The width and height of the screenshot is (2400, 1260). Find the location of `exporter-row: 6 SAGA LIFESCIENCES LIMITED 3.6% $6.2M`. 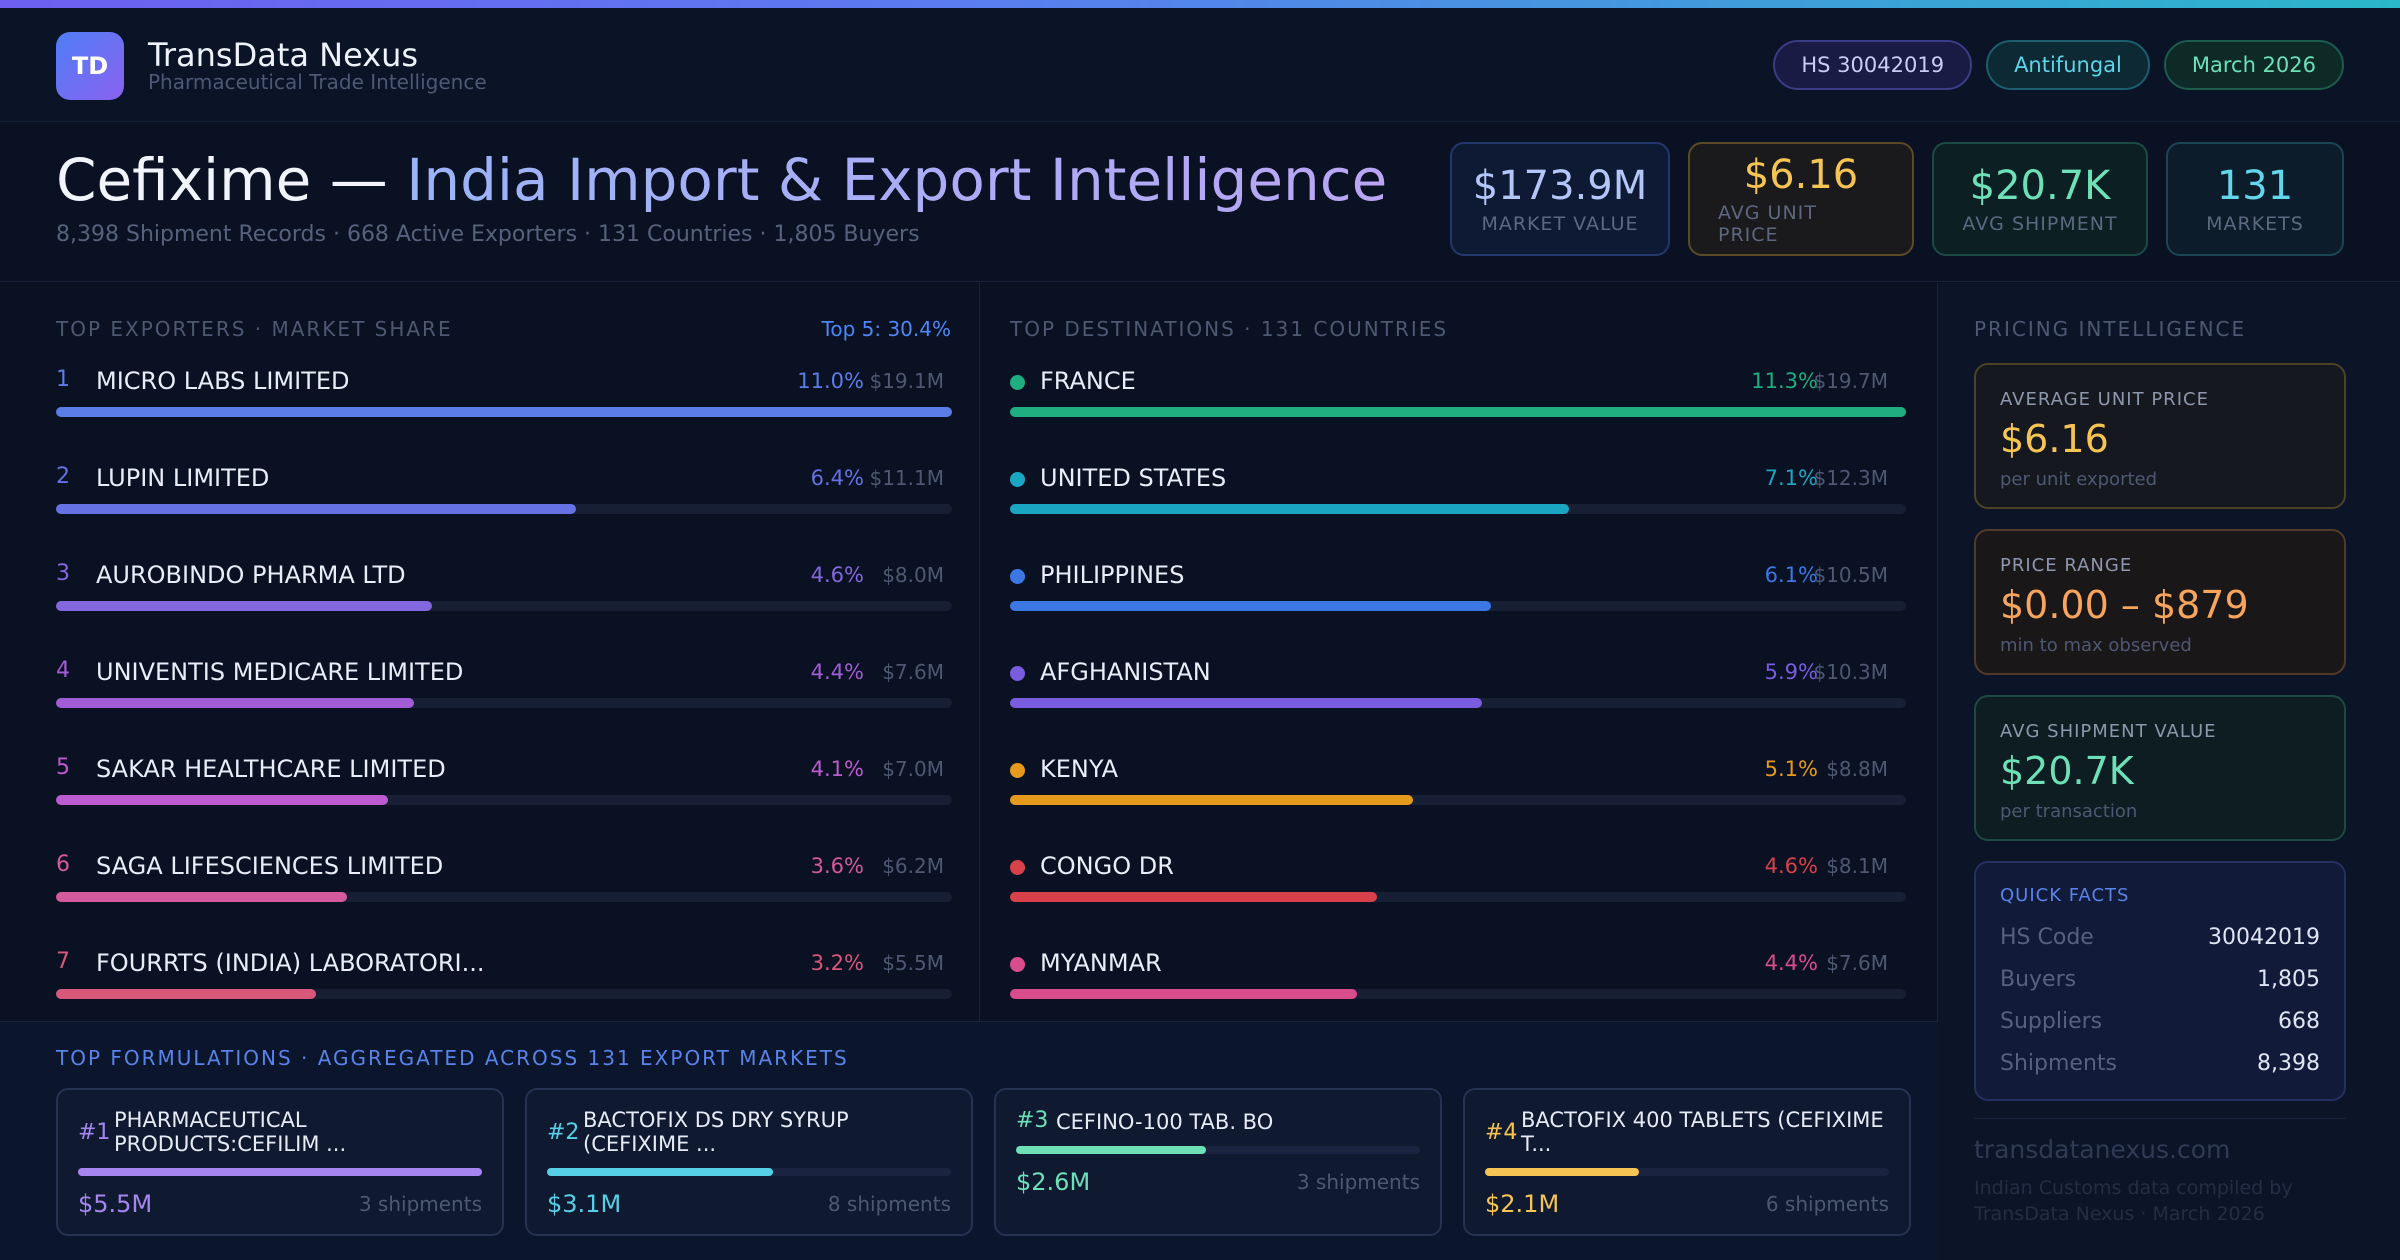

exporter-row: 6 SAGA LIFESCIENCES LIMITED 3.6% $6.2M is located at coordinates (504, 882).